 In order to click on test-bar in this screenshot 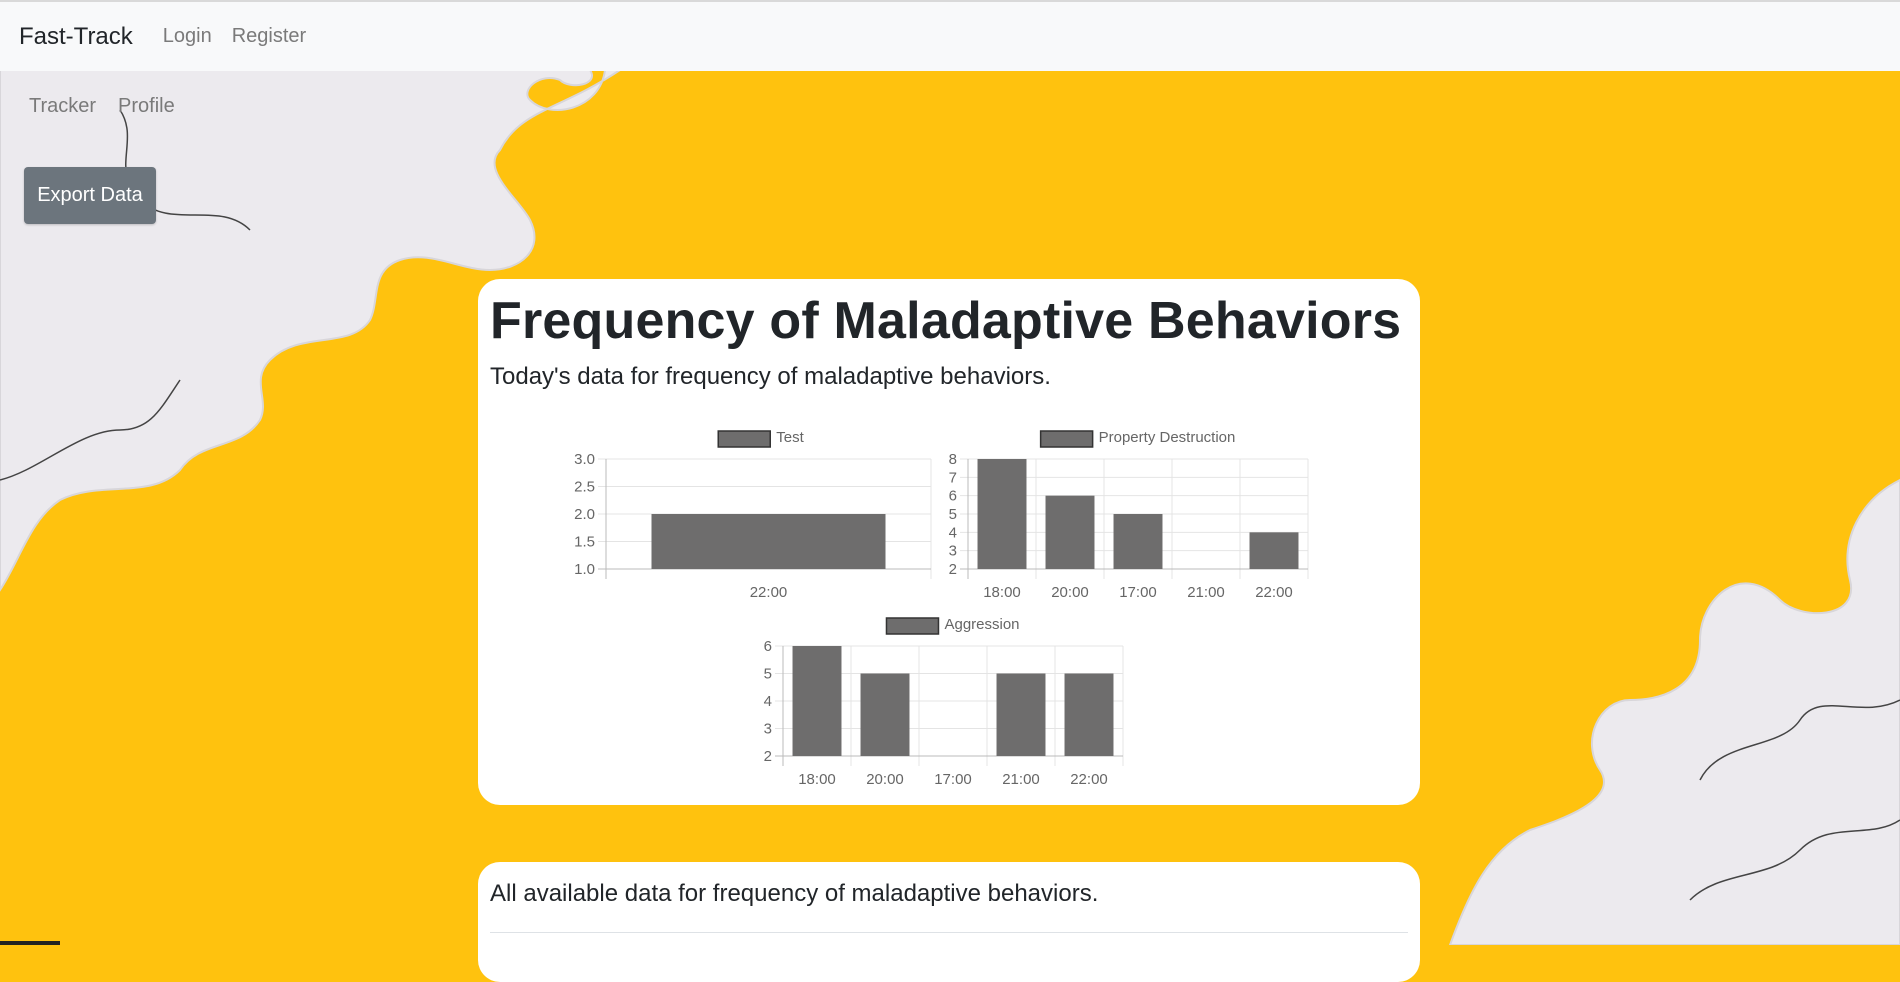, I will do `click(768, 541)`.